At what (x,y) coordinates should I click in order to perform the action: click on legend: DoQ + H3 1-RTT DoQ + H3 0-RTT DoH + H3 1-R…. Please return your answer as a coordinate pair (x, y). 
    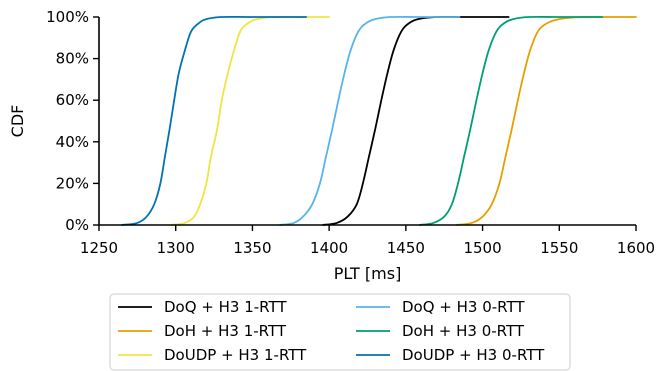
    Looking at the image, I should click on (340, 332).